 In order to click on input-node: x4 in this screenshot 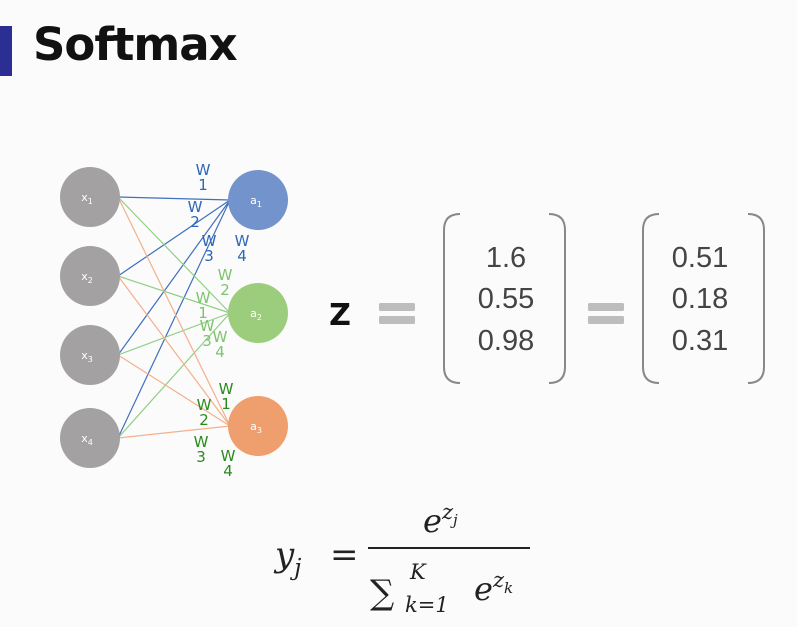, I will do `click(90, 438)`.